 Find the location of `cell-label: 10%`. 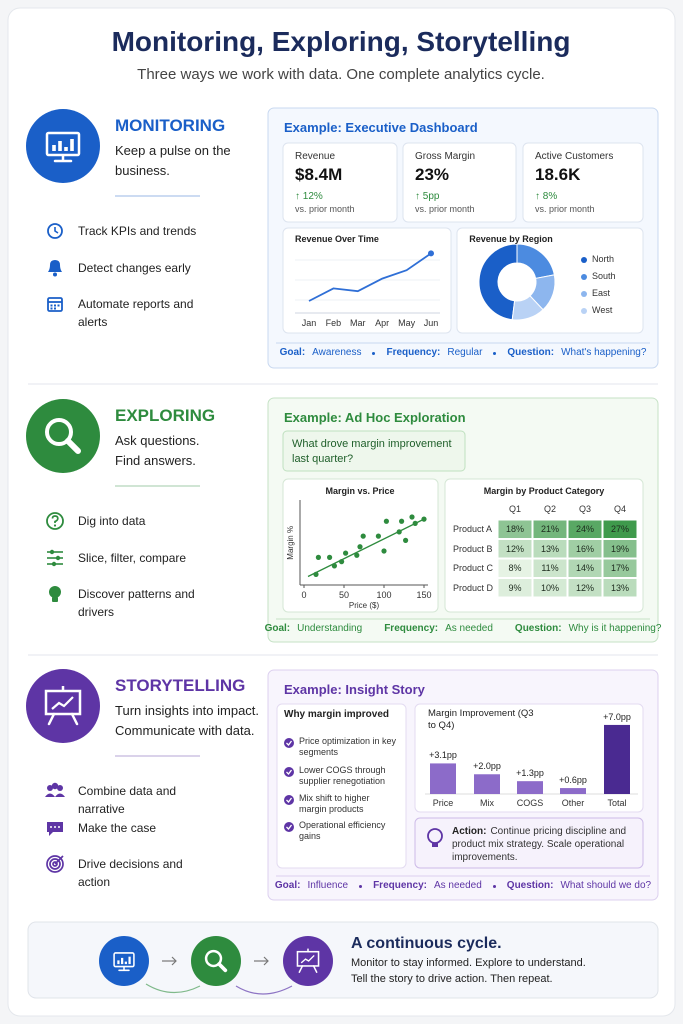

cell-label: 10% is located at coordinates (549, 587).